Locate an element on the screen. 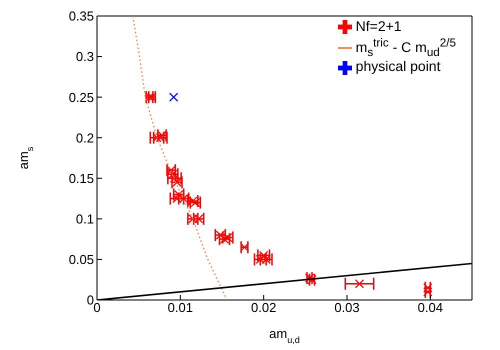 The width and height of the screenshot is (500, 350). y-tick-label: 0.15 is located at coordinates (81, 178).